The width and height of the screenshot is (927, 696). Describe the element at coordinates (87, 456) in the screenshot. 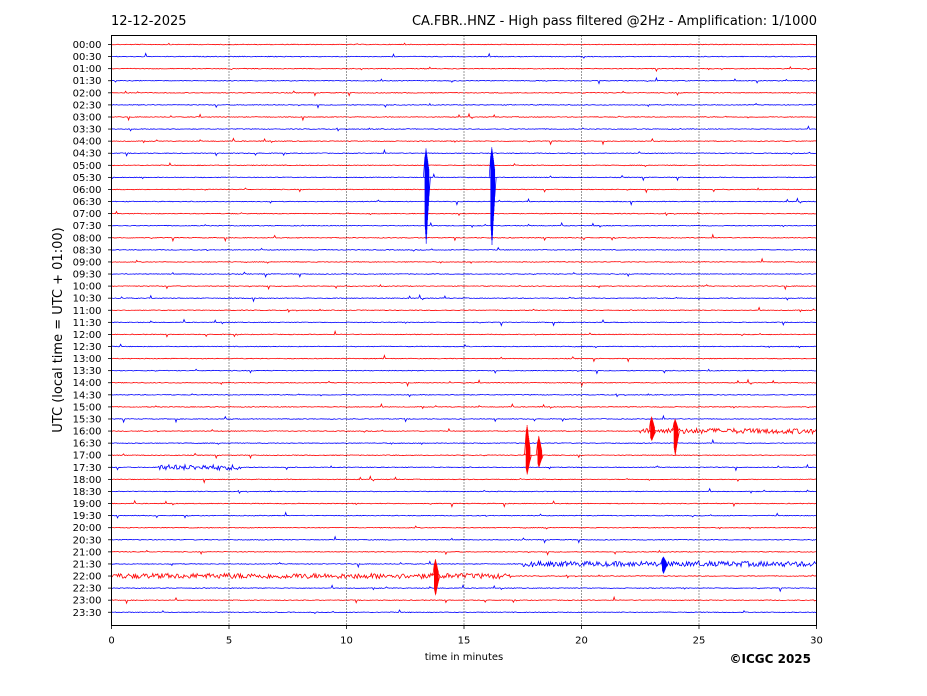

I see `y-tick-label: 17:00` at that location.